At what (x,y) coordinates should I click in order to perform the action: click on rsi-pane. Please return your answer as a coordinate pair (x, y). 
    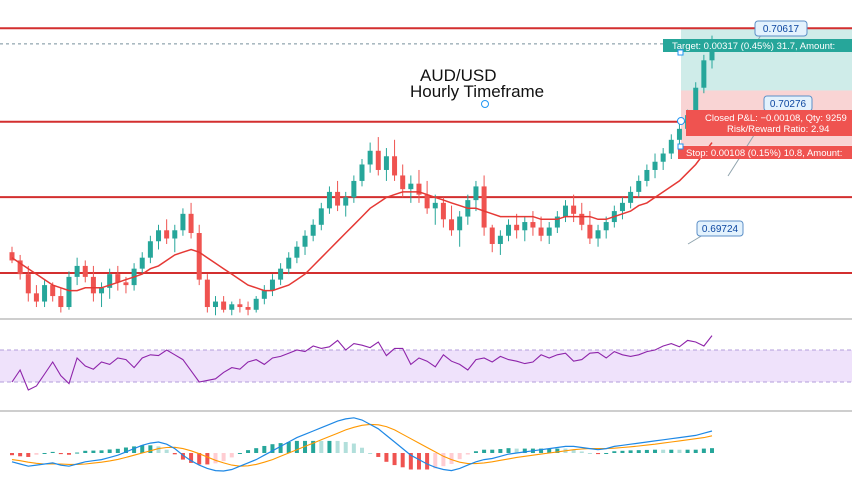
    Looking at the image, I should click on (426, 363).